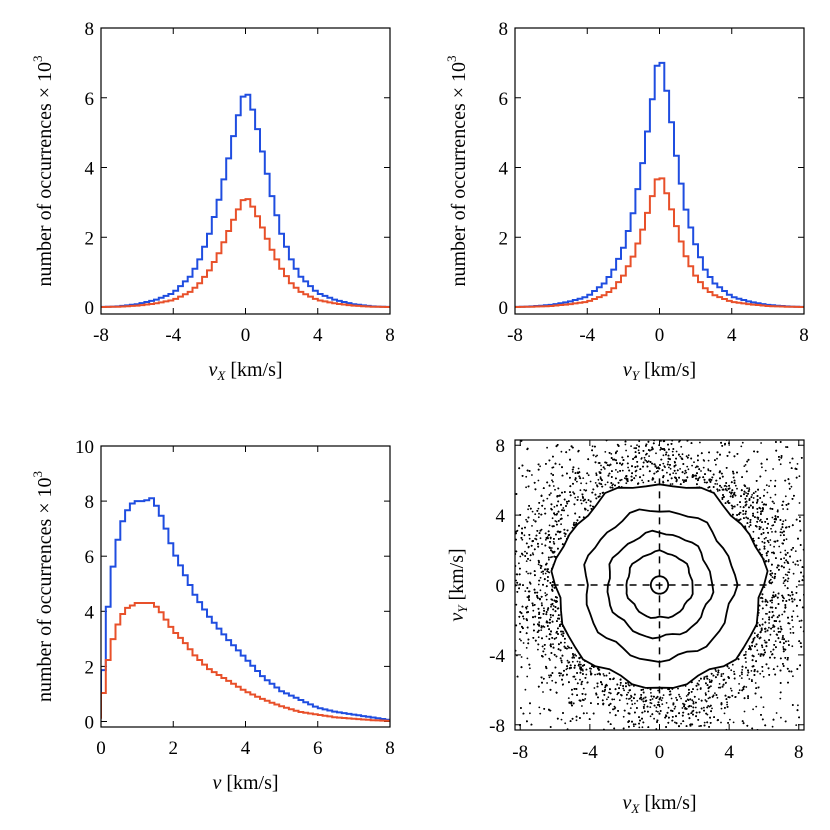 The width and height of the screenshot is (830, 830). What do you see at coordinates (246, 748) in the screenshot?
I see `x-tick-label: 4` at bounding box center [246, 748].